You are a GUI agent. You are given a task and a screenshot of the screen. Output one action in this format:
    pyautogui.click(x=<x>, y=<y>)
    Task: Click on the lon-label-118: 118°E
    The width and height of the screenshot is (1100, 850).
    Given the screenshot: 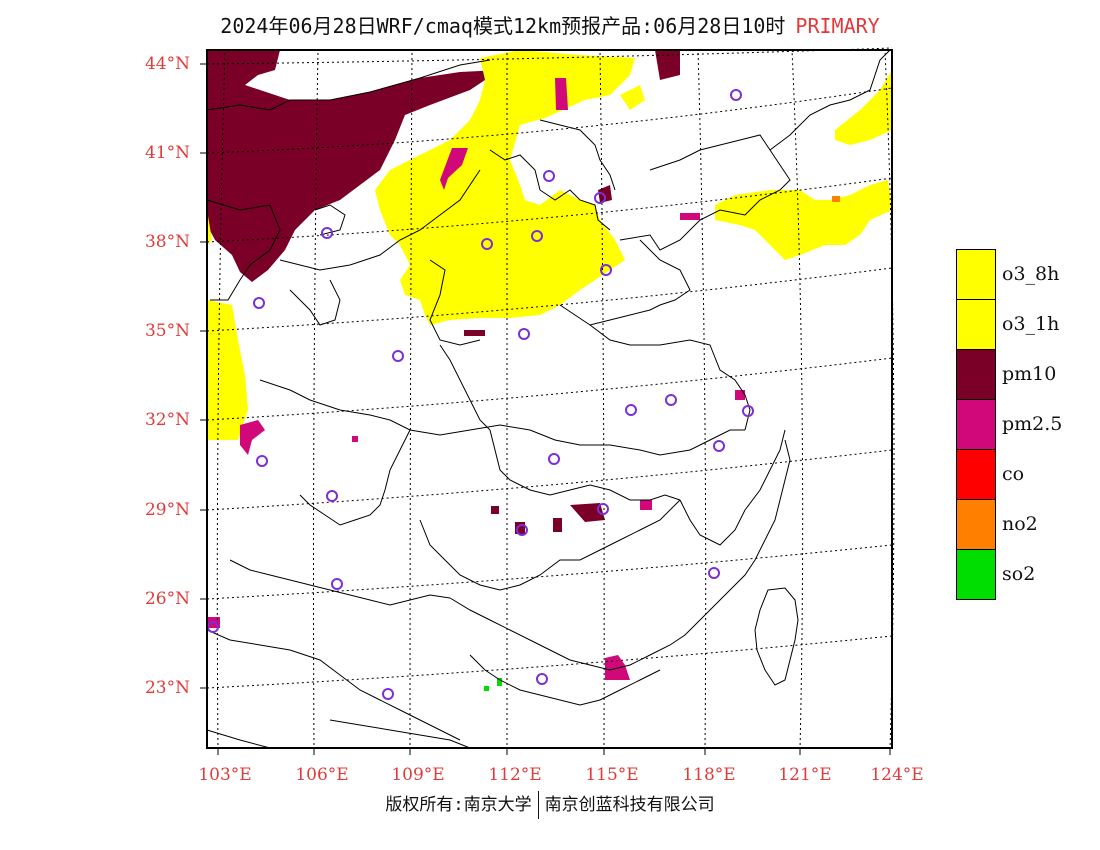 What is the action you would take?
    pyautogui.click(x=709, y=775)
    